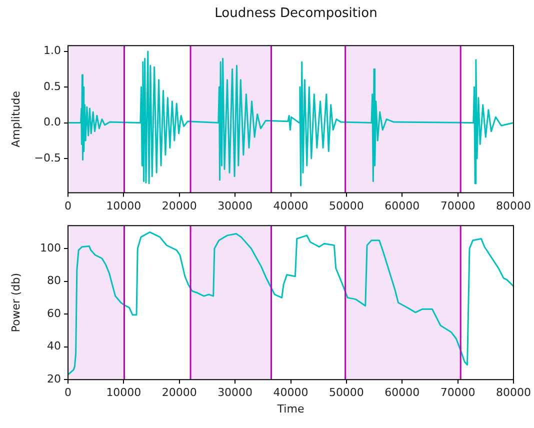 This screenshot has height=428, width=534. Describe the element at coordinates (52, 86) in the screenshot. I see `y-tick-label: 0.5` at that location.